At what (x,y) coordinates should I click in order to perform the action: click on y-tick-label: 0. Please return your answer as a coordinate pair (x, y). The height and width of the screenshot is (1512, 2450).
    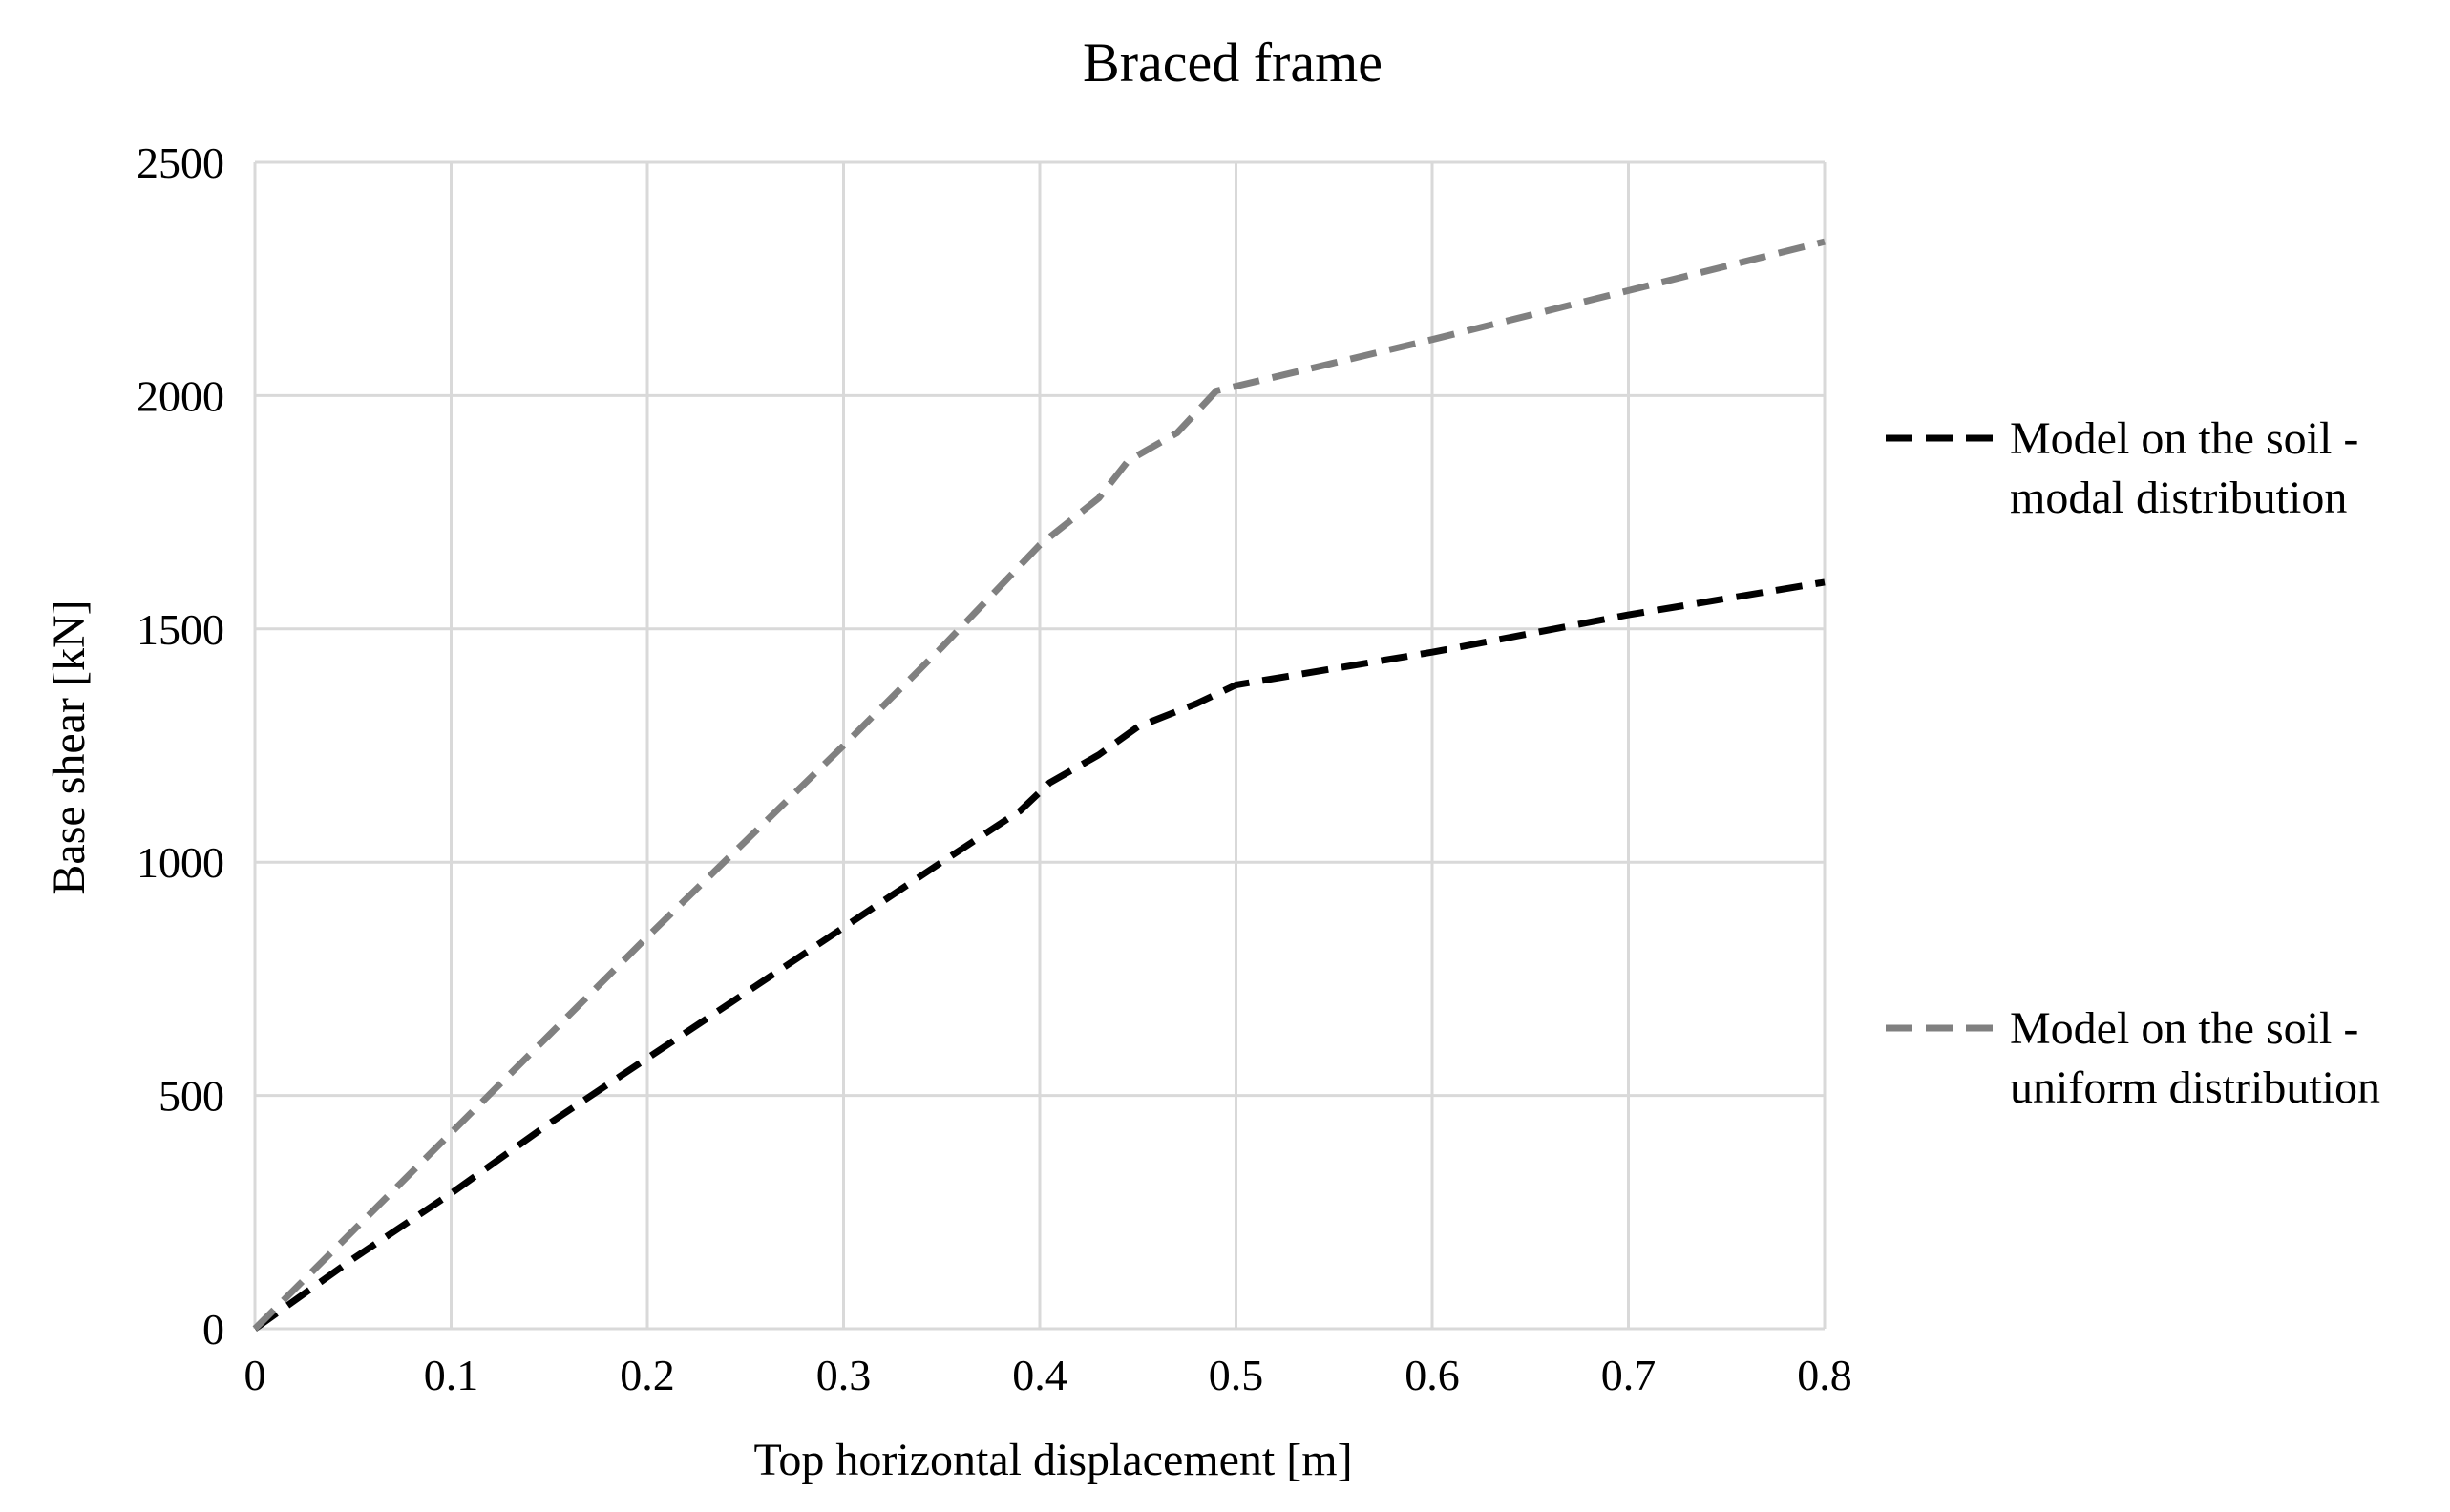
    Looking at the image, I should click on (213, 1329).